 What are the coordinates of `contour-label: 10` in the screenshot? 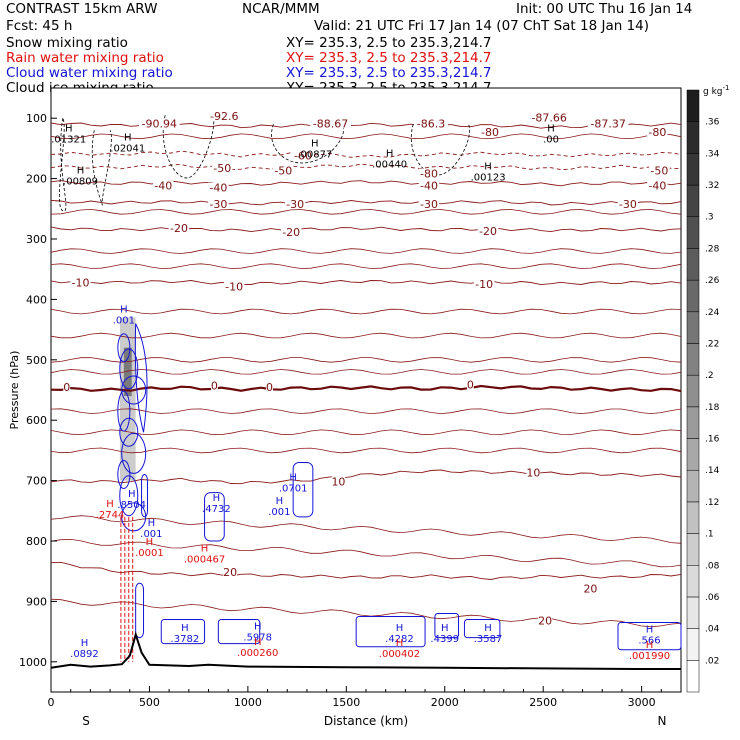 It's located at (533, 473).